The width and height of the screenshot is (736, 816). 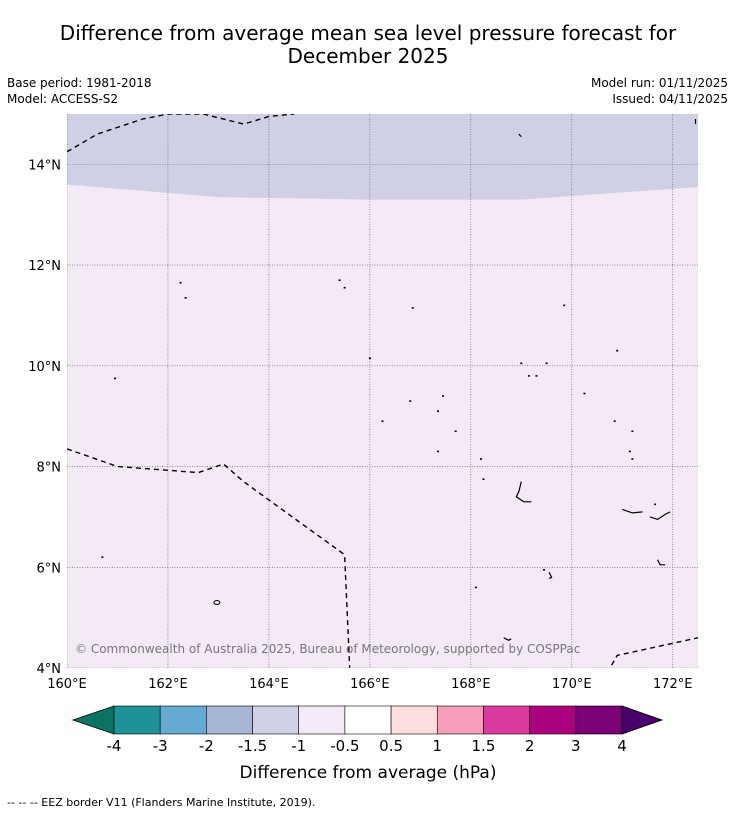 I want to click on colorbar-tick-label: -1, so click(x=298, y=746).